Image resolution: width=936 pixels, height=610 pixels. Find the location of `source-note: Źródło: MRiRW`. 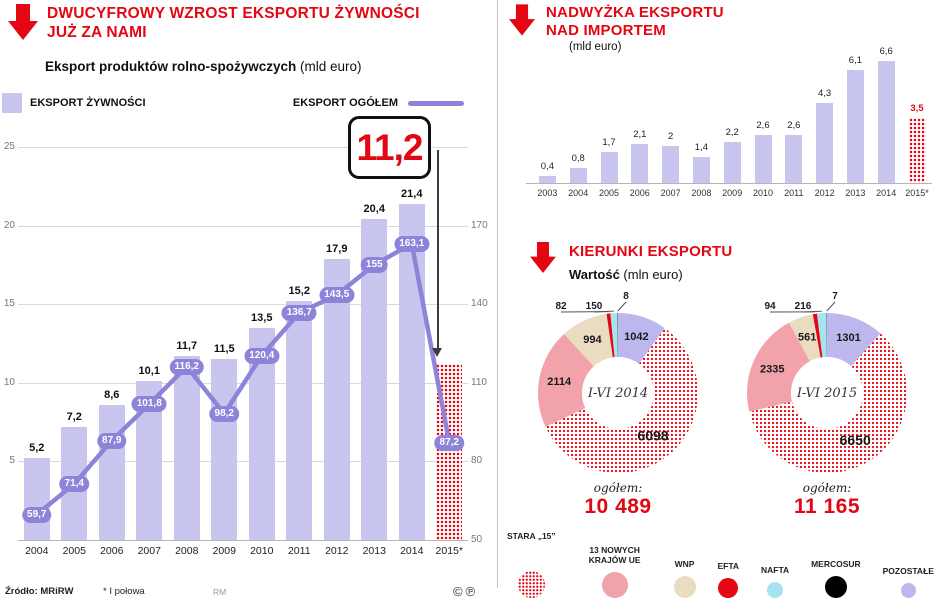

source-note: Źródło: MRiRW is located at coordinates (39, 591).